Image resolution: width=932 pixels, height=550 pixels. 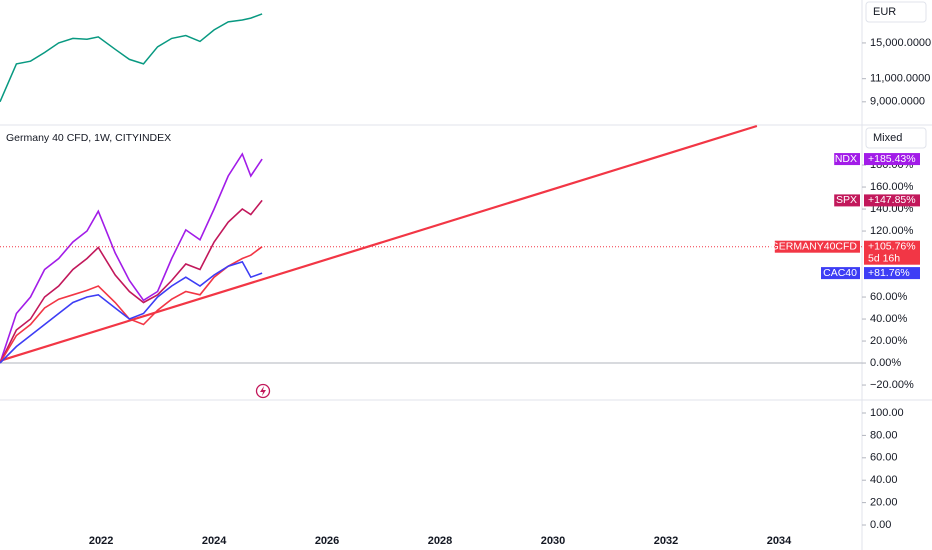 What do you see at coordinates (814, 246) in the screenshot?
I see `series-name: GERMANY40CFD` at bounding box center [814, 246].